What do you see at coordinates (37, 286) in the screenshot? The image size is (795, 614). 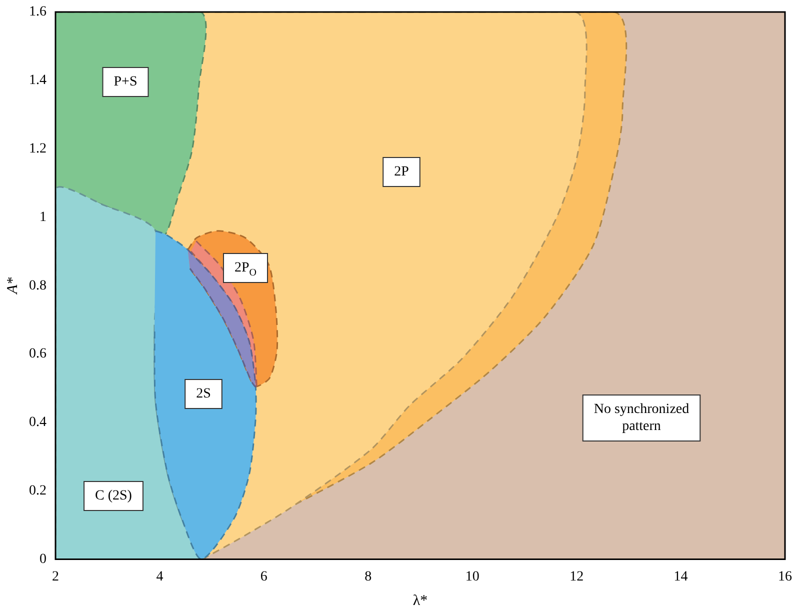 I see `y-tick-label: 0.8` at bounding box center [37, 286].